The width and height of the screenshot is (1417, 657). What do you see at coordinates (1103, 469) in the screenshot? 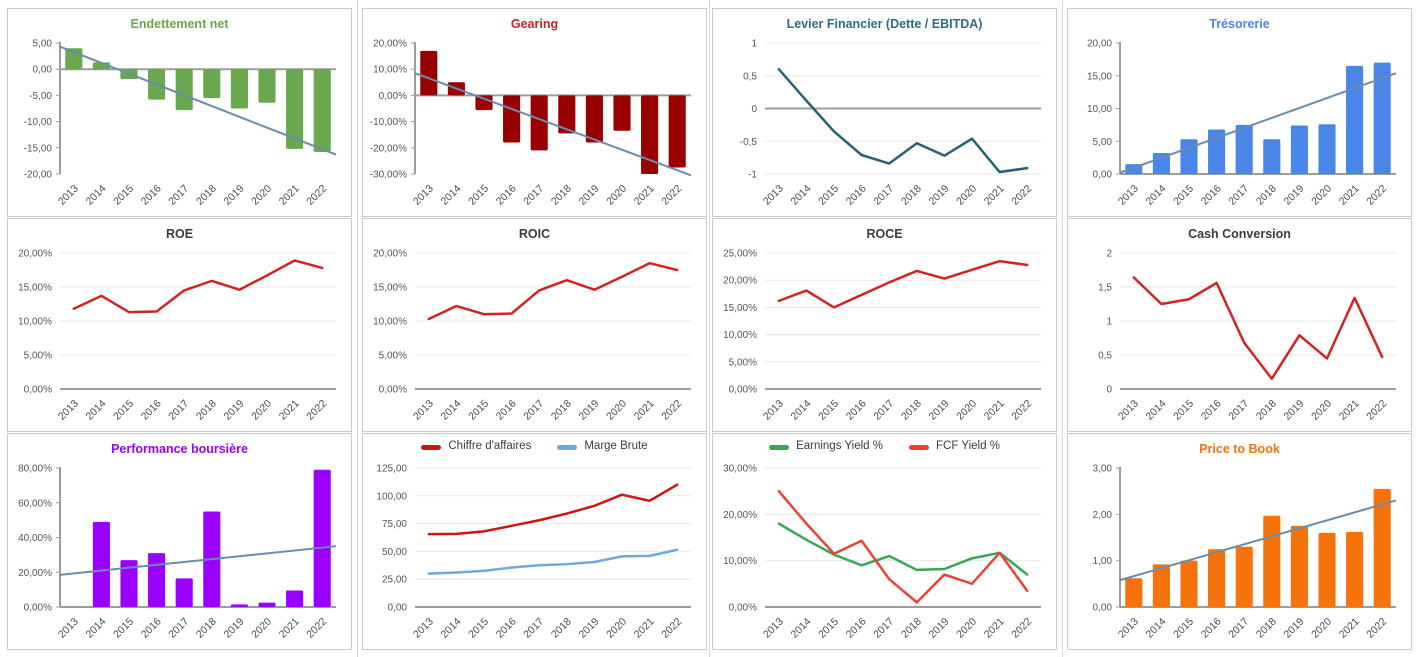
I see `svg-text: 3,00` at bounding box center [1103, 469].